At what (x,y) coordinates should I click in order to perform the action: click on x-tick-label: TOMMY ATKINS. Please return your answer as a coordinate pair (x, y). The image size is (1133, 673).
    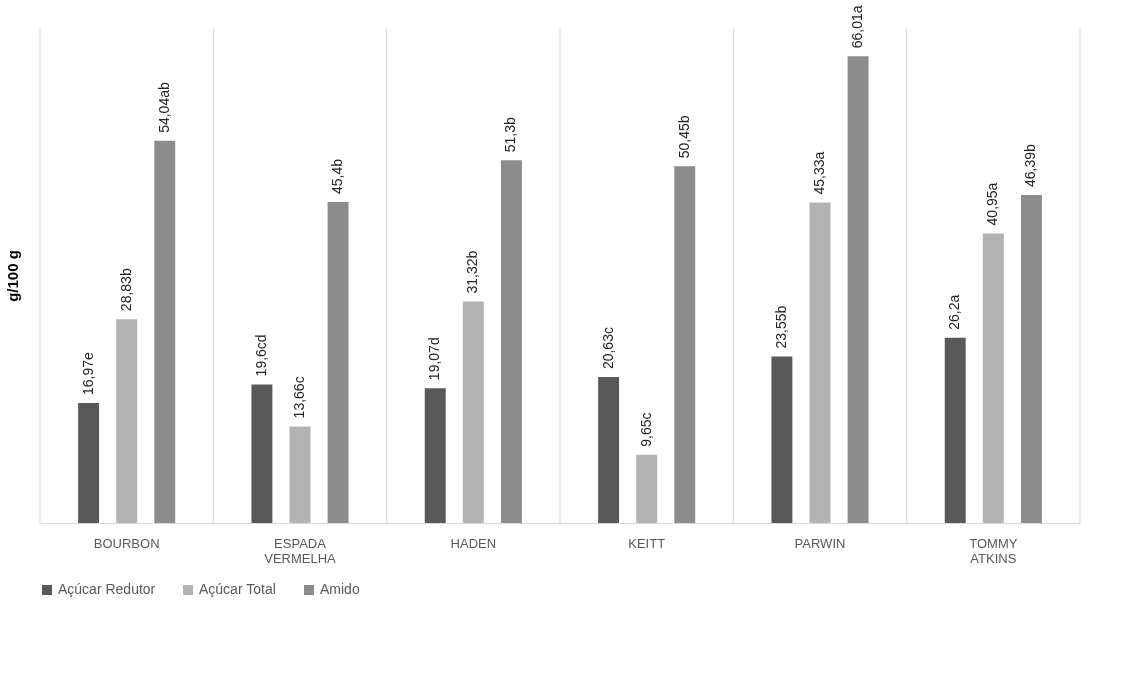
    Looking at the image, I should click on (993, 550).